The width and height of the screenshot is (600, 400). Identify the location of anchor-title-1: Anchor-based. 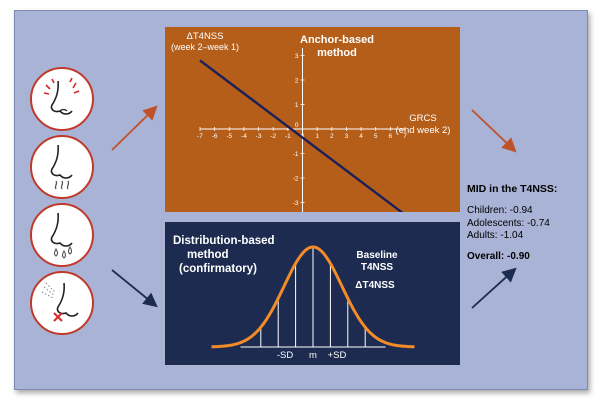
(337, 40).